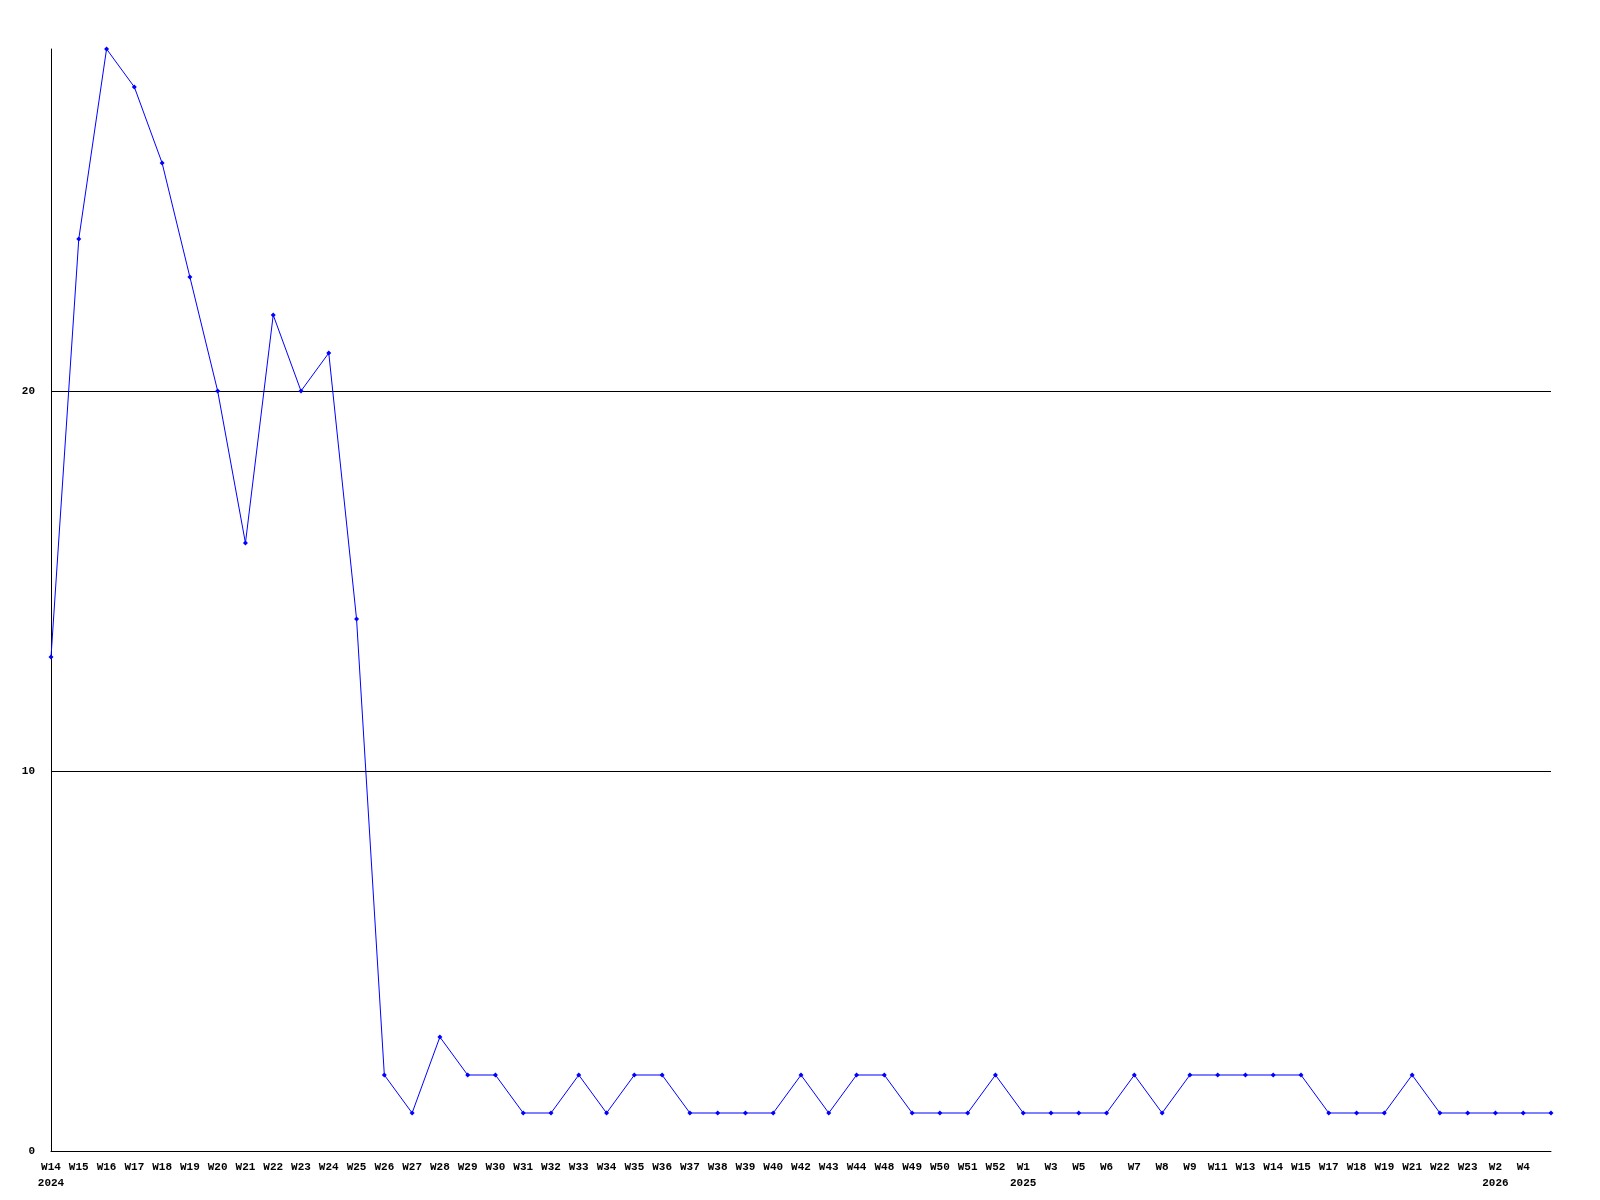 The width and height of the screenshot is (1600, 1200). Describe the element at coordinates (551, 1167) in the screenshot. I see `x-tick-label: W32` at that location.